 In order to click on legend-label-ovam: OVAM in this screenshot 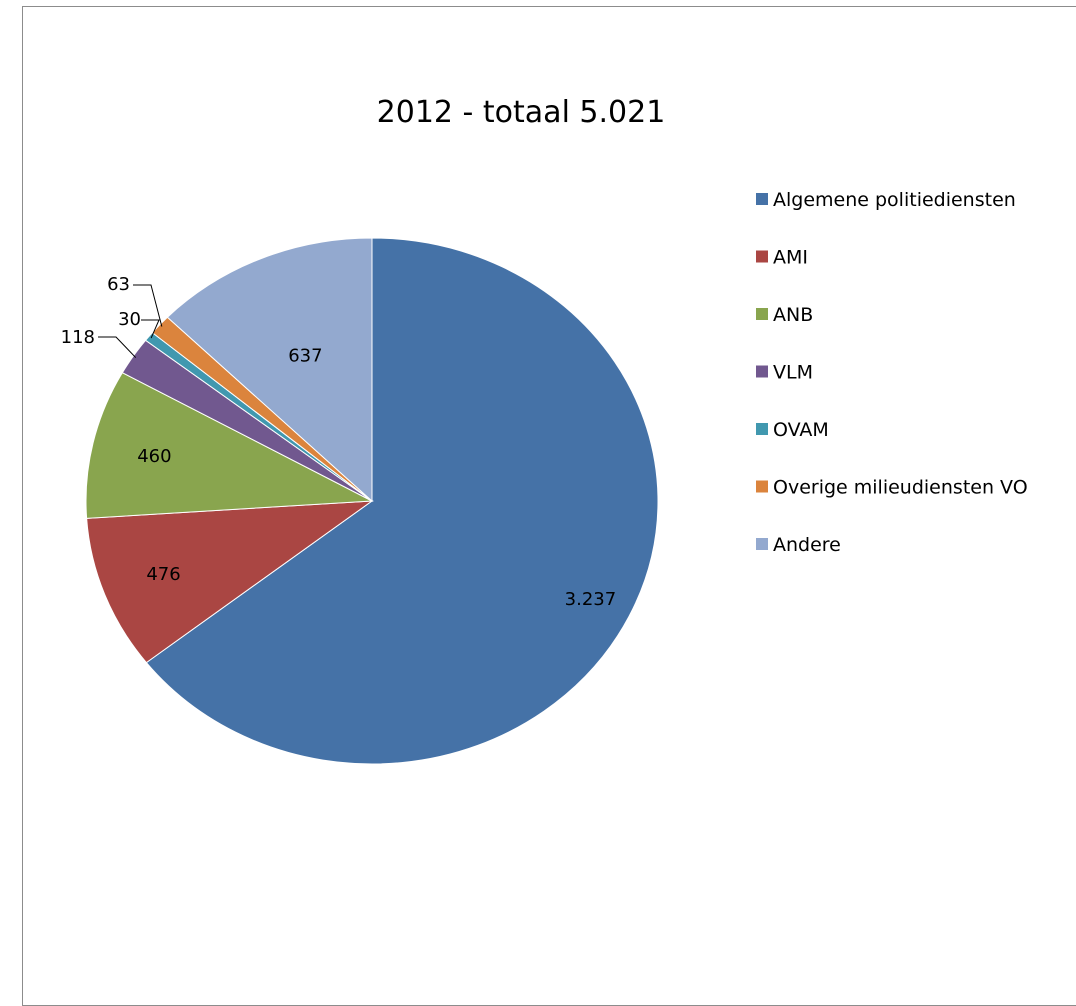, I will do `click(801, 430)`.